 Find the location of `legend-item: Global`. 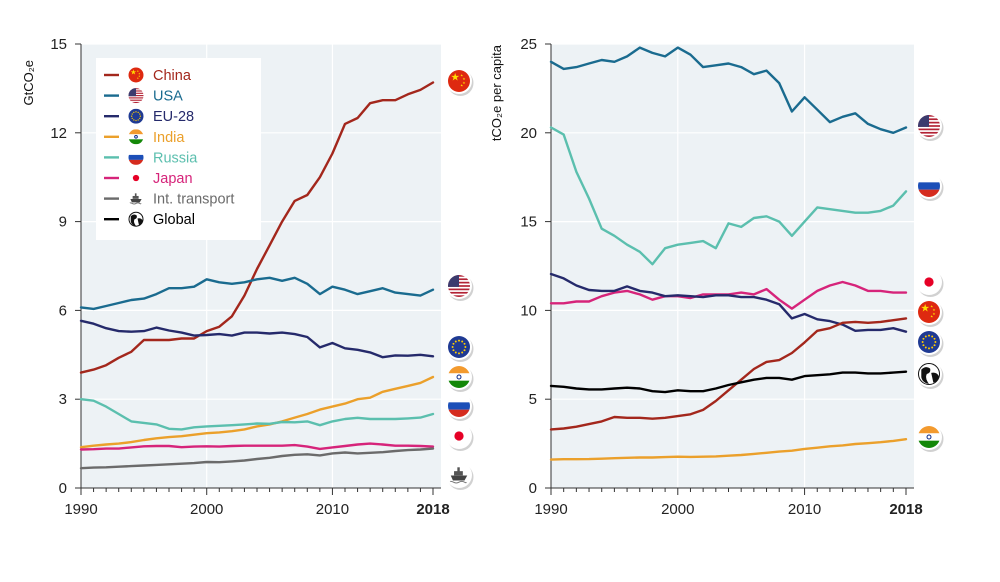

legend-item: Global is located at coordinates (149, 219).